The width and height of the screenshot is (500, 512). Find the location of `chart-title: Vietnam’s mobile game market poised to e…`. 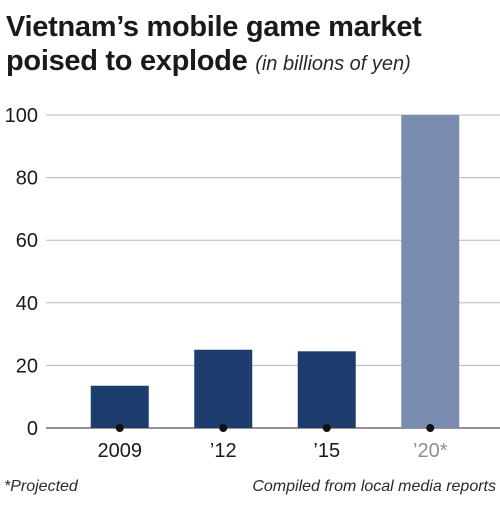

chart-title: Vietnam’s mobile game market poised to e… is located at coordinates (251, 45).